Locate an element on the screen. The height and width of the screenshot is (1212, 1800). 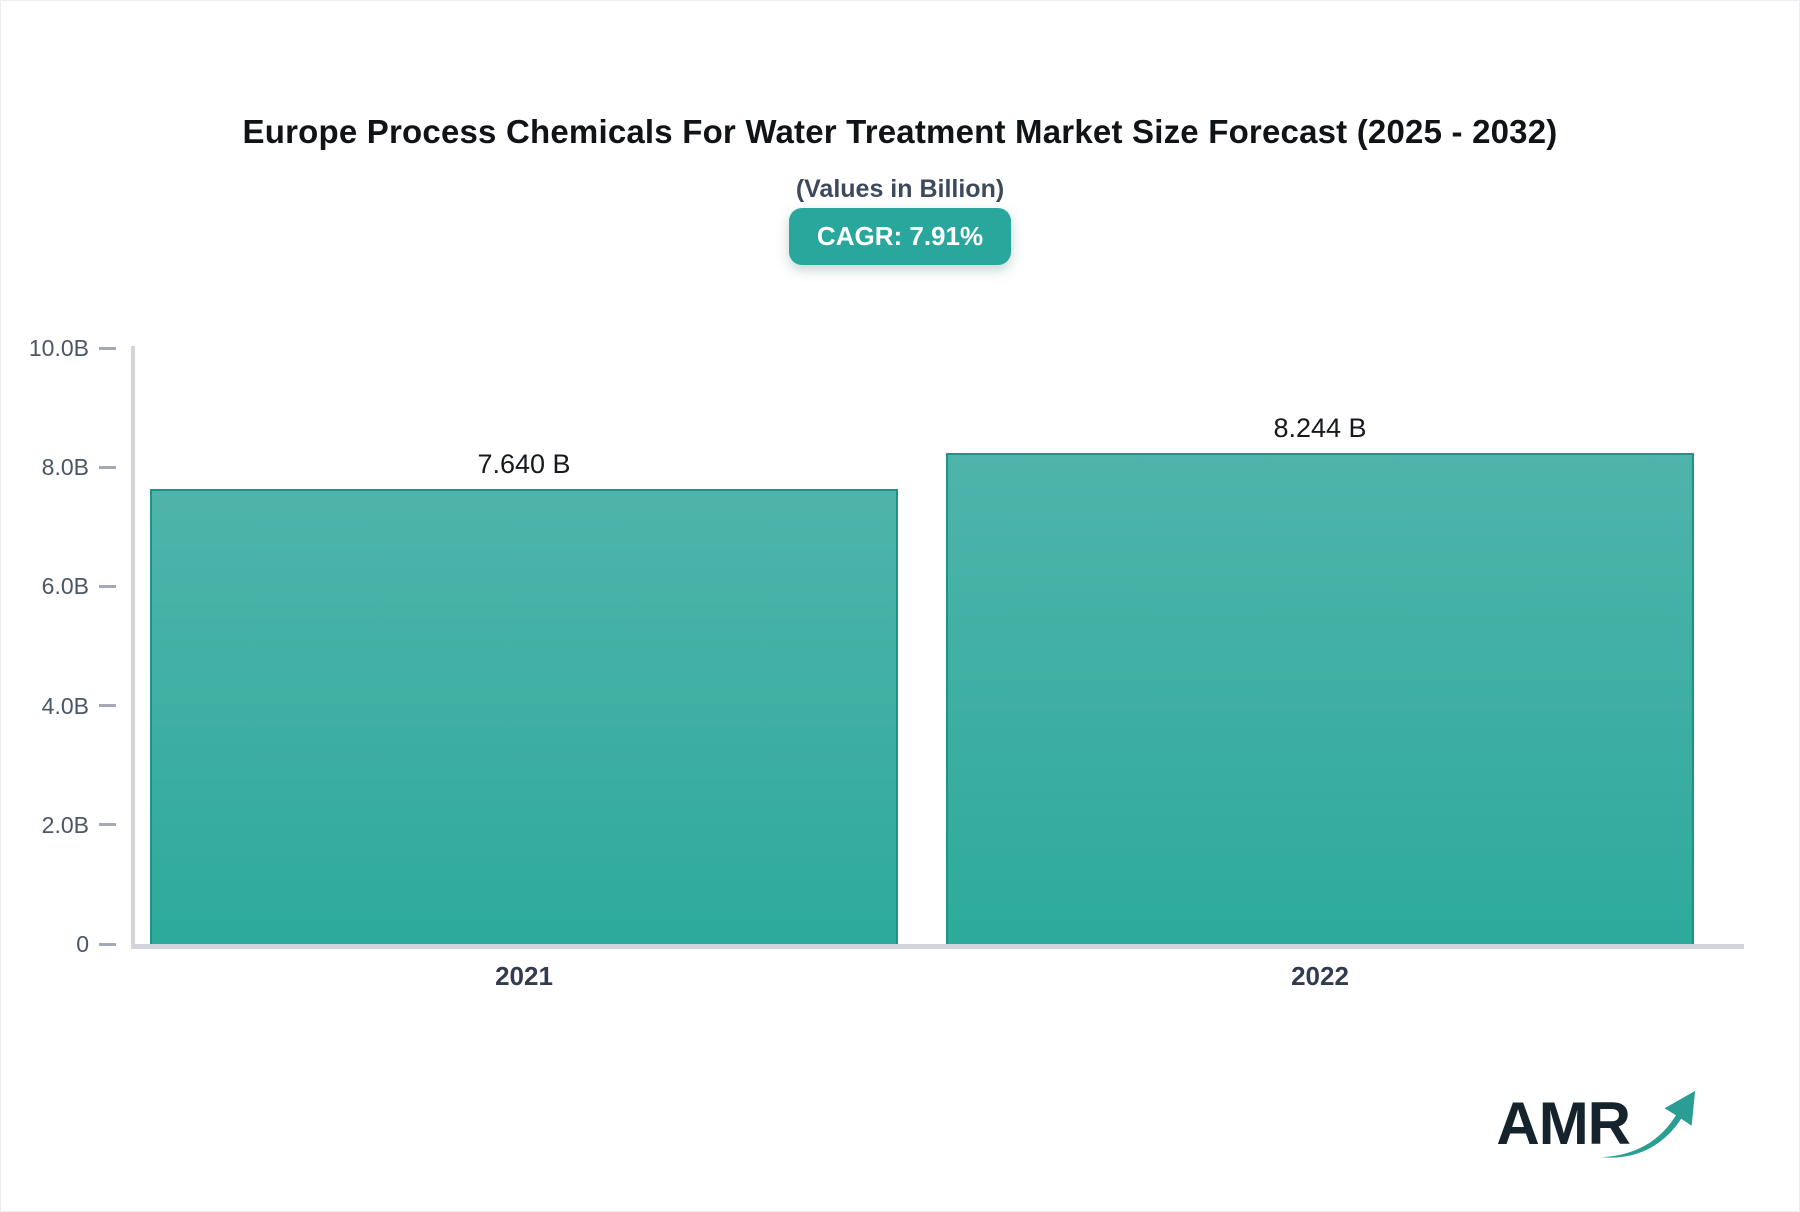
amr-logo-text: AMR is located at coordinates (1563, 1123).